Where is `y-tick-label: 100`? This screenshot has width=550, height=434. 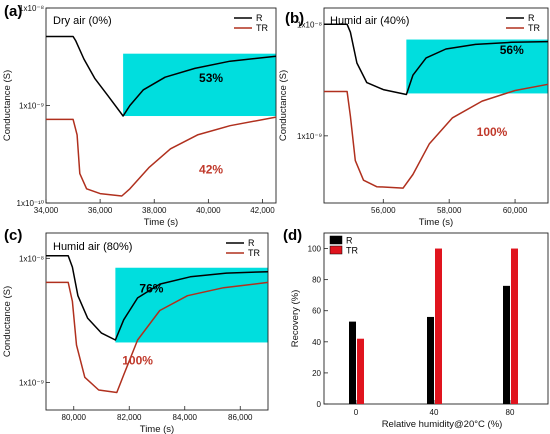
y-tick-label: 100 is located at coordinates (315, 249).